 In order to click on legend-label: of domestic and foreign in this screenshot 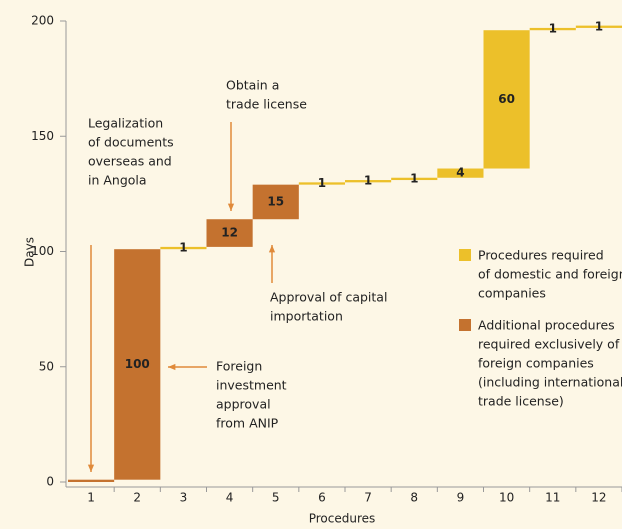, I will do `click(550, 274)`.